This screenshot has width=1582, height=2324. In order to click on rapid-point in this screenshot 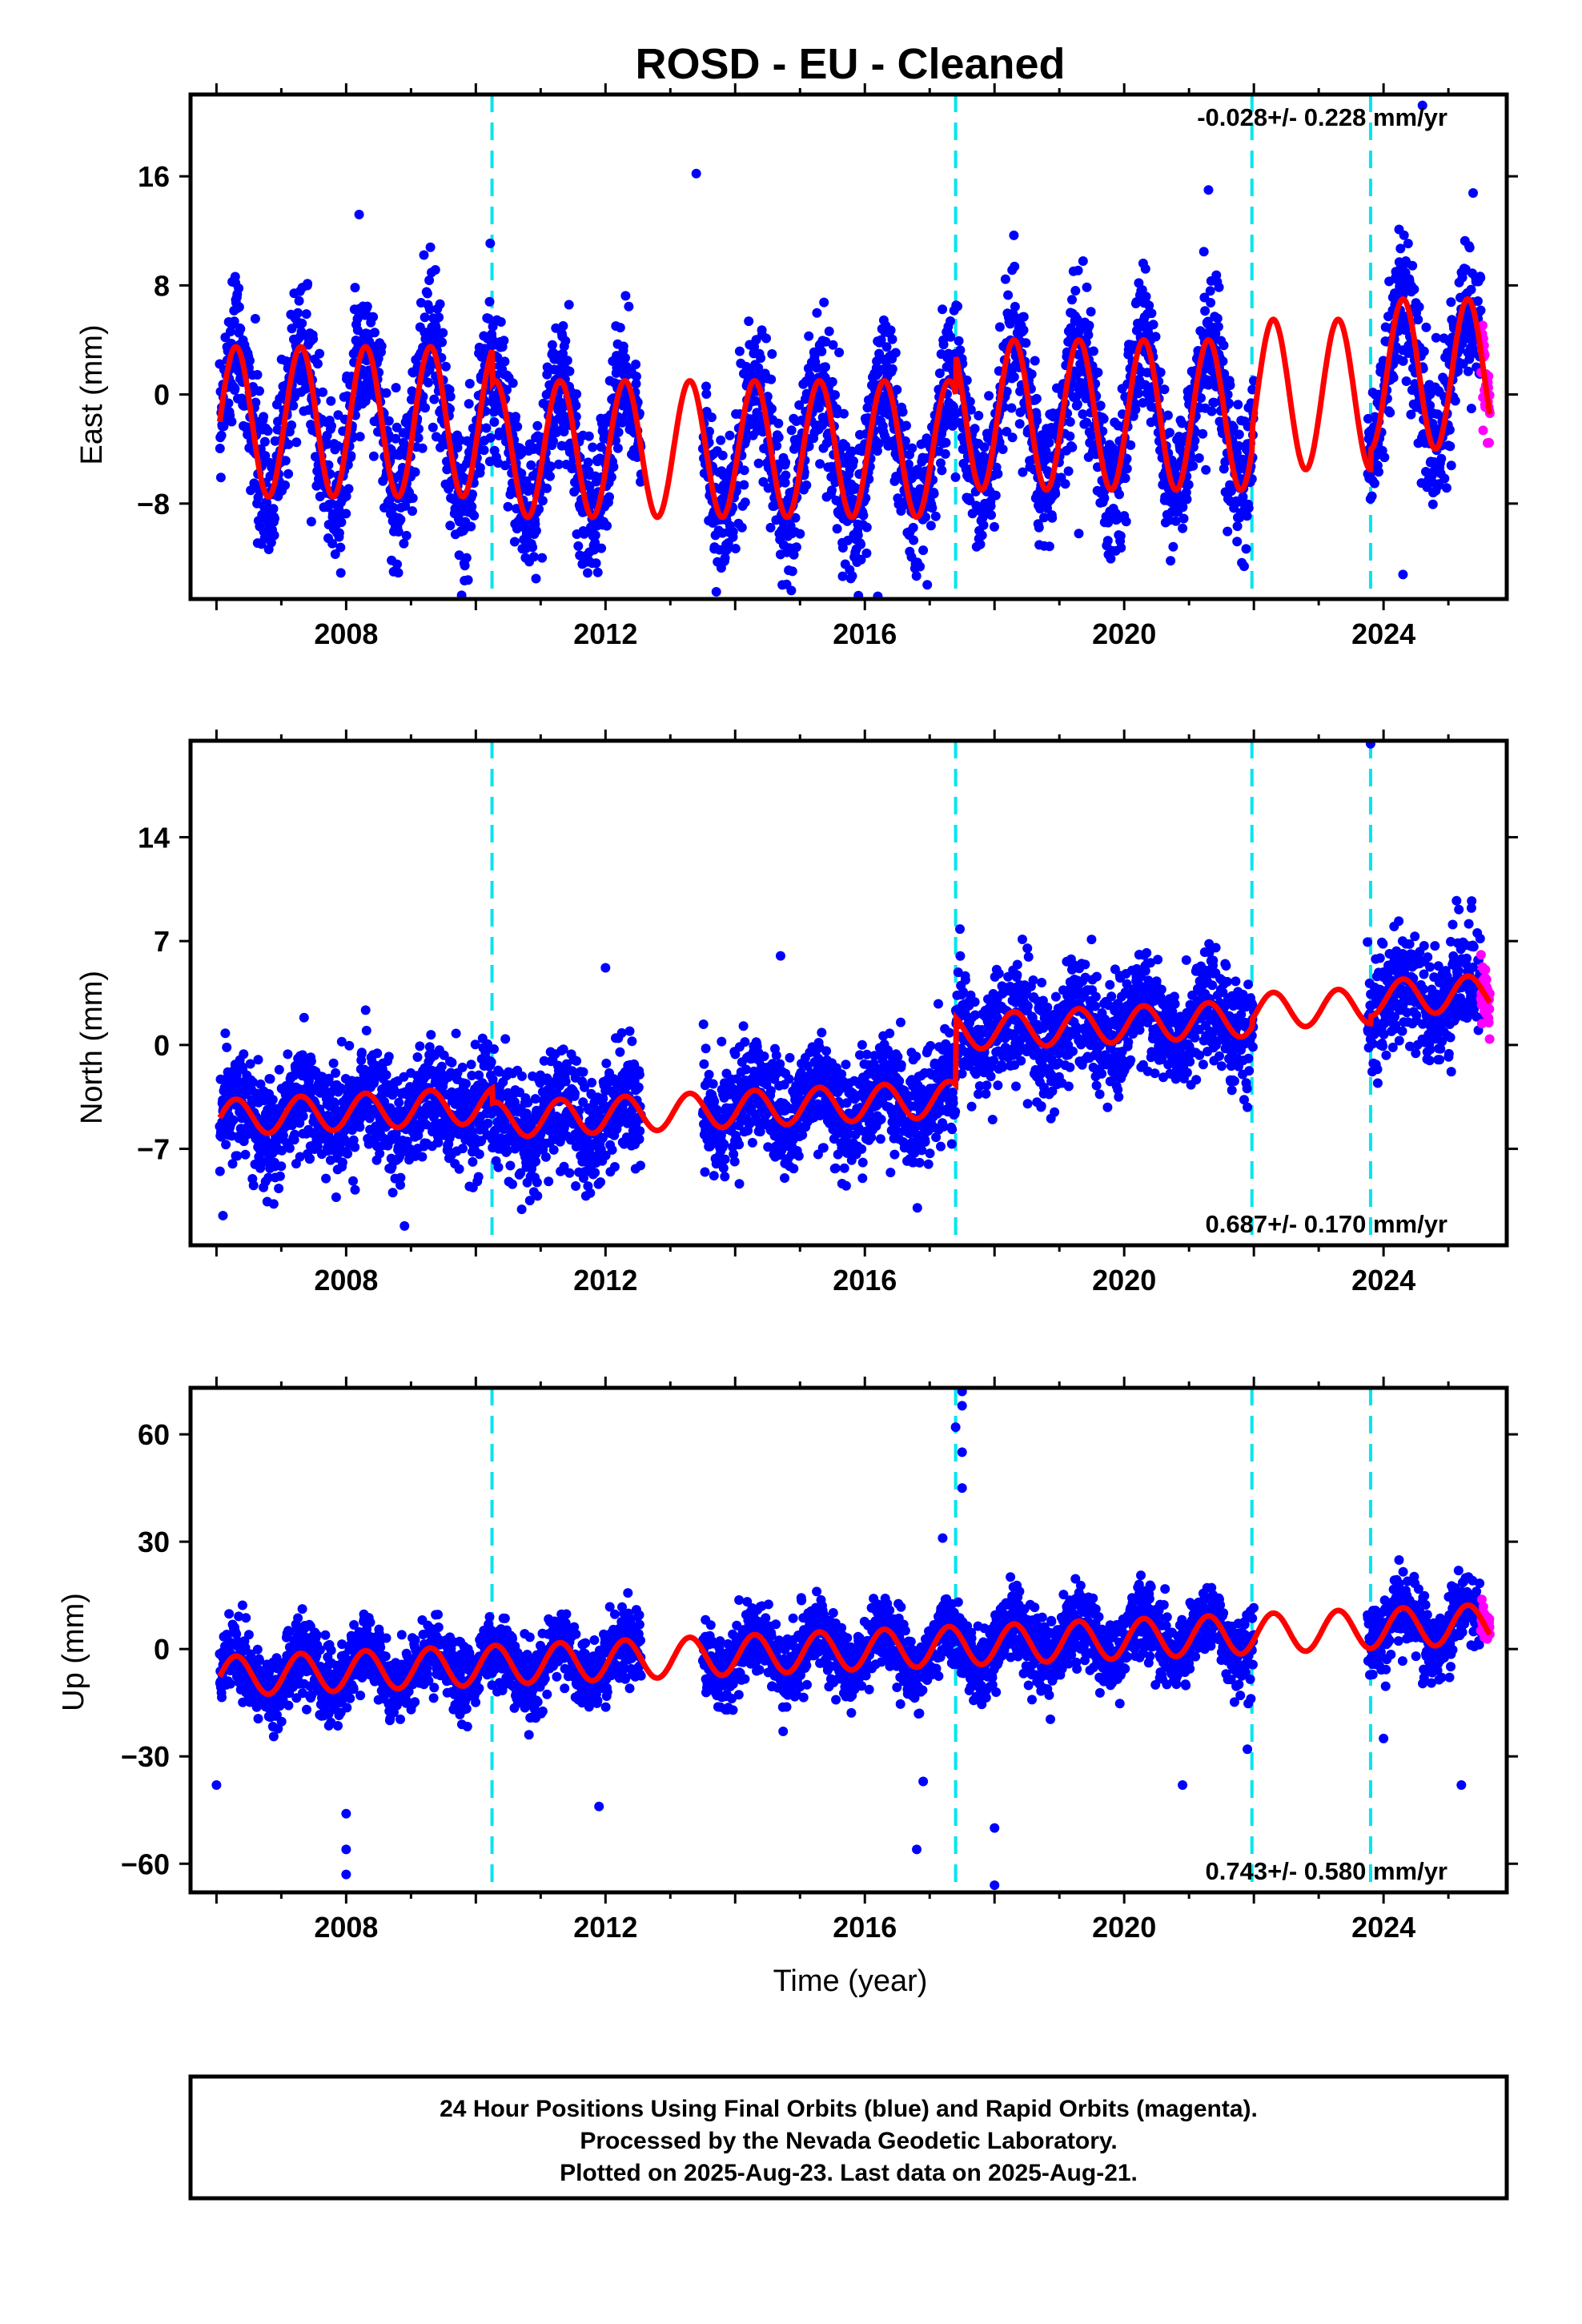, I will do `click(1489, 443)`.